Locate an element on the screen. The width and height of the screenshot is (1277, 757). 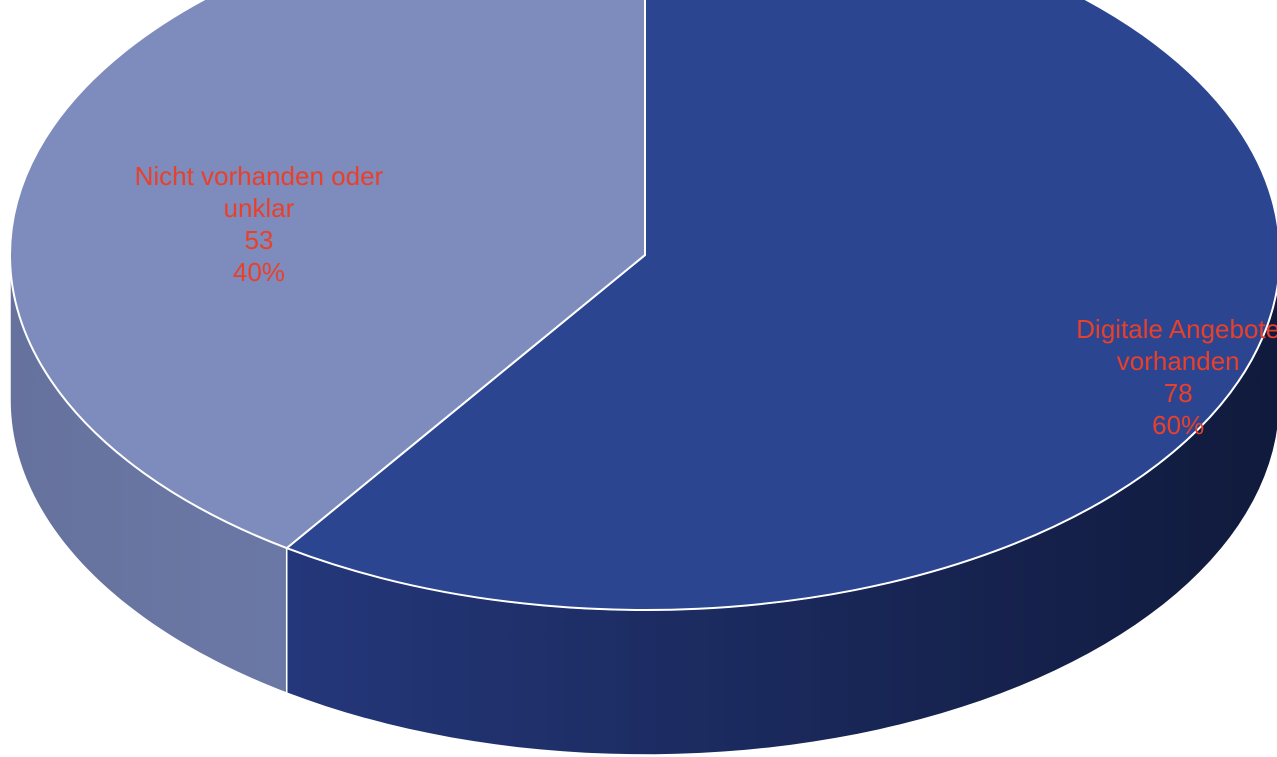
slice-label-0-name-line: Digitale Angebote is located at coordinates (1176, 329).